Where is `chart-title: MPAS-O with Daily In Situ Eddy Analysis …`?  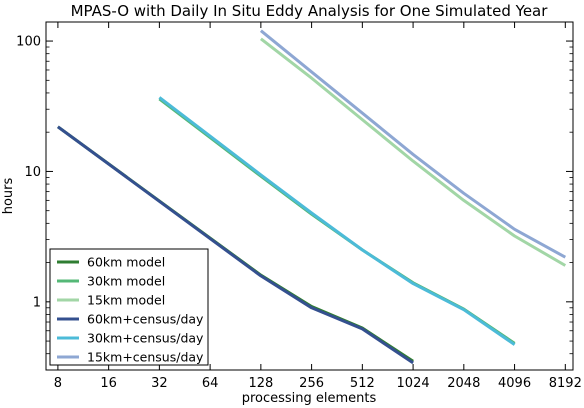
chart-title: MPAS-O with Daily In Situ Eddy Analysis … is located at coordinates (310, 11).